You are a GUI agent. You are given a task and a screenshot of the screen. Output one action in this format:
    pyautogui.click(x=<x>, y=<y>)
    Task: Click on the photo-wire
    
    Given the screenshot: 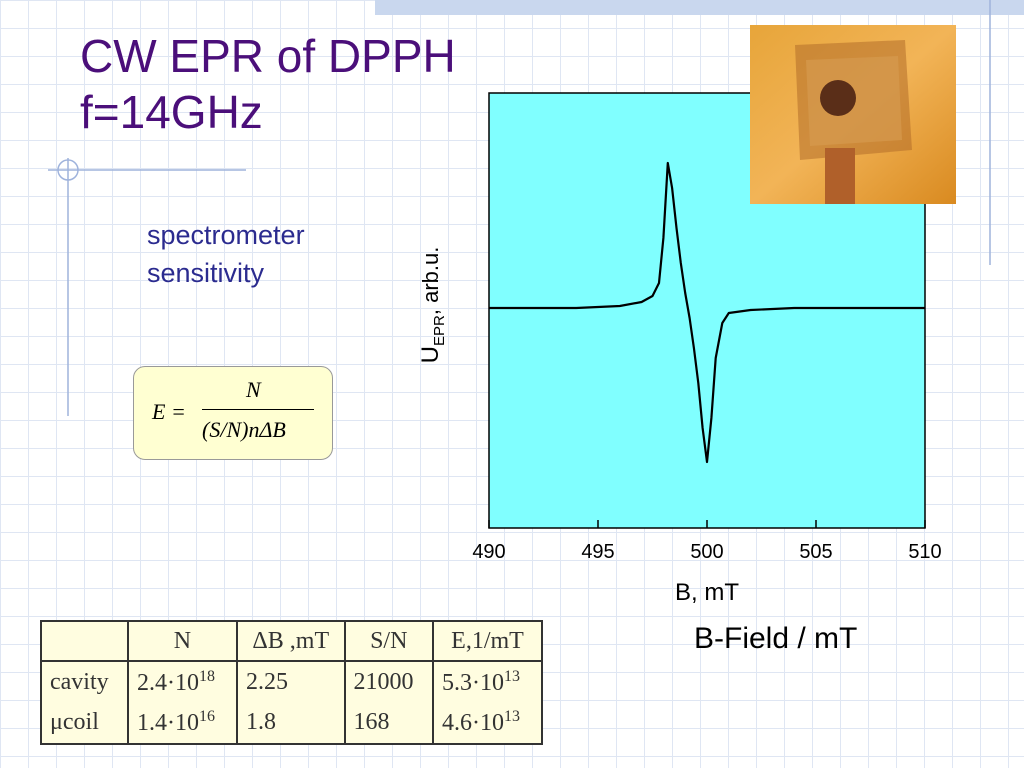 What is the action you would take?
    pyautogui.click(x=840, y=176)
    